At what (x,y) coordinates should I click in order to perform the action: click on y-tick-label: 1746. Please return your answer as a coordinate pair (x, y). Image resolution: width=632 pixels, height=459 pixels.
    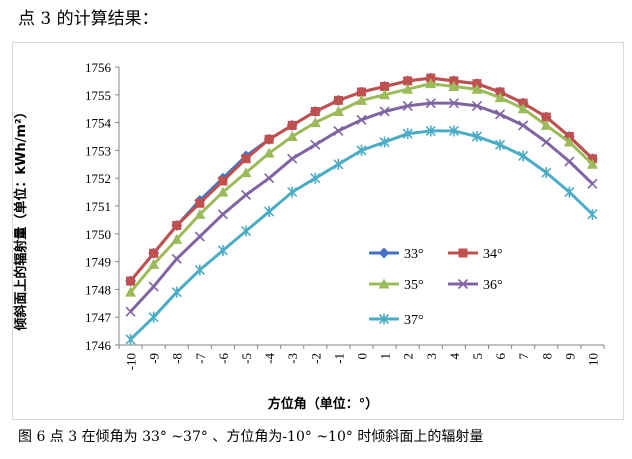
    Looking at the image, I should click on (98, 345).